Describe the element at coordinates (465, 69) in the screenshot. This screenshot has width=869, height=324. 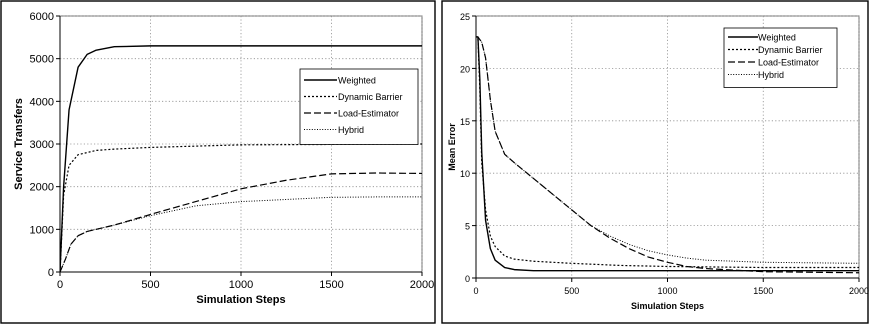
I see `y-tick-label: 20` at that location.